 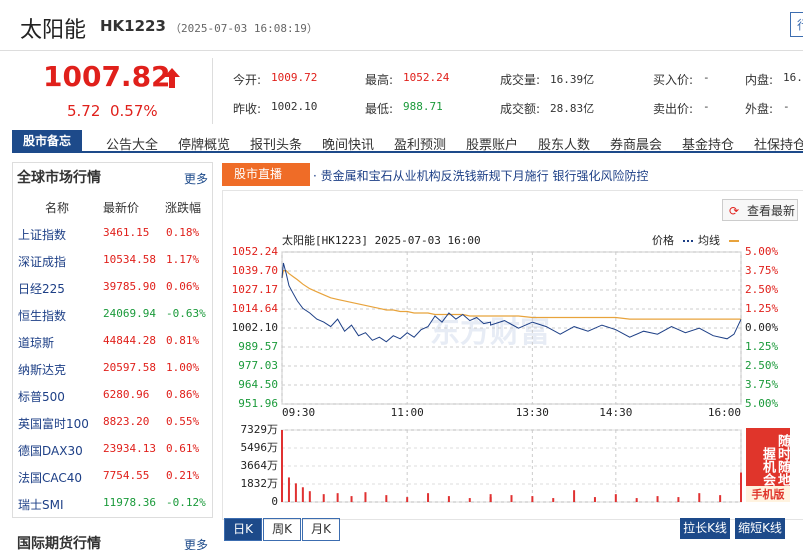 What do you see at coordinates (255, 270) in the screenshot?
I see `y-tick-label: 1039.70` at bounding box center [255, 270].